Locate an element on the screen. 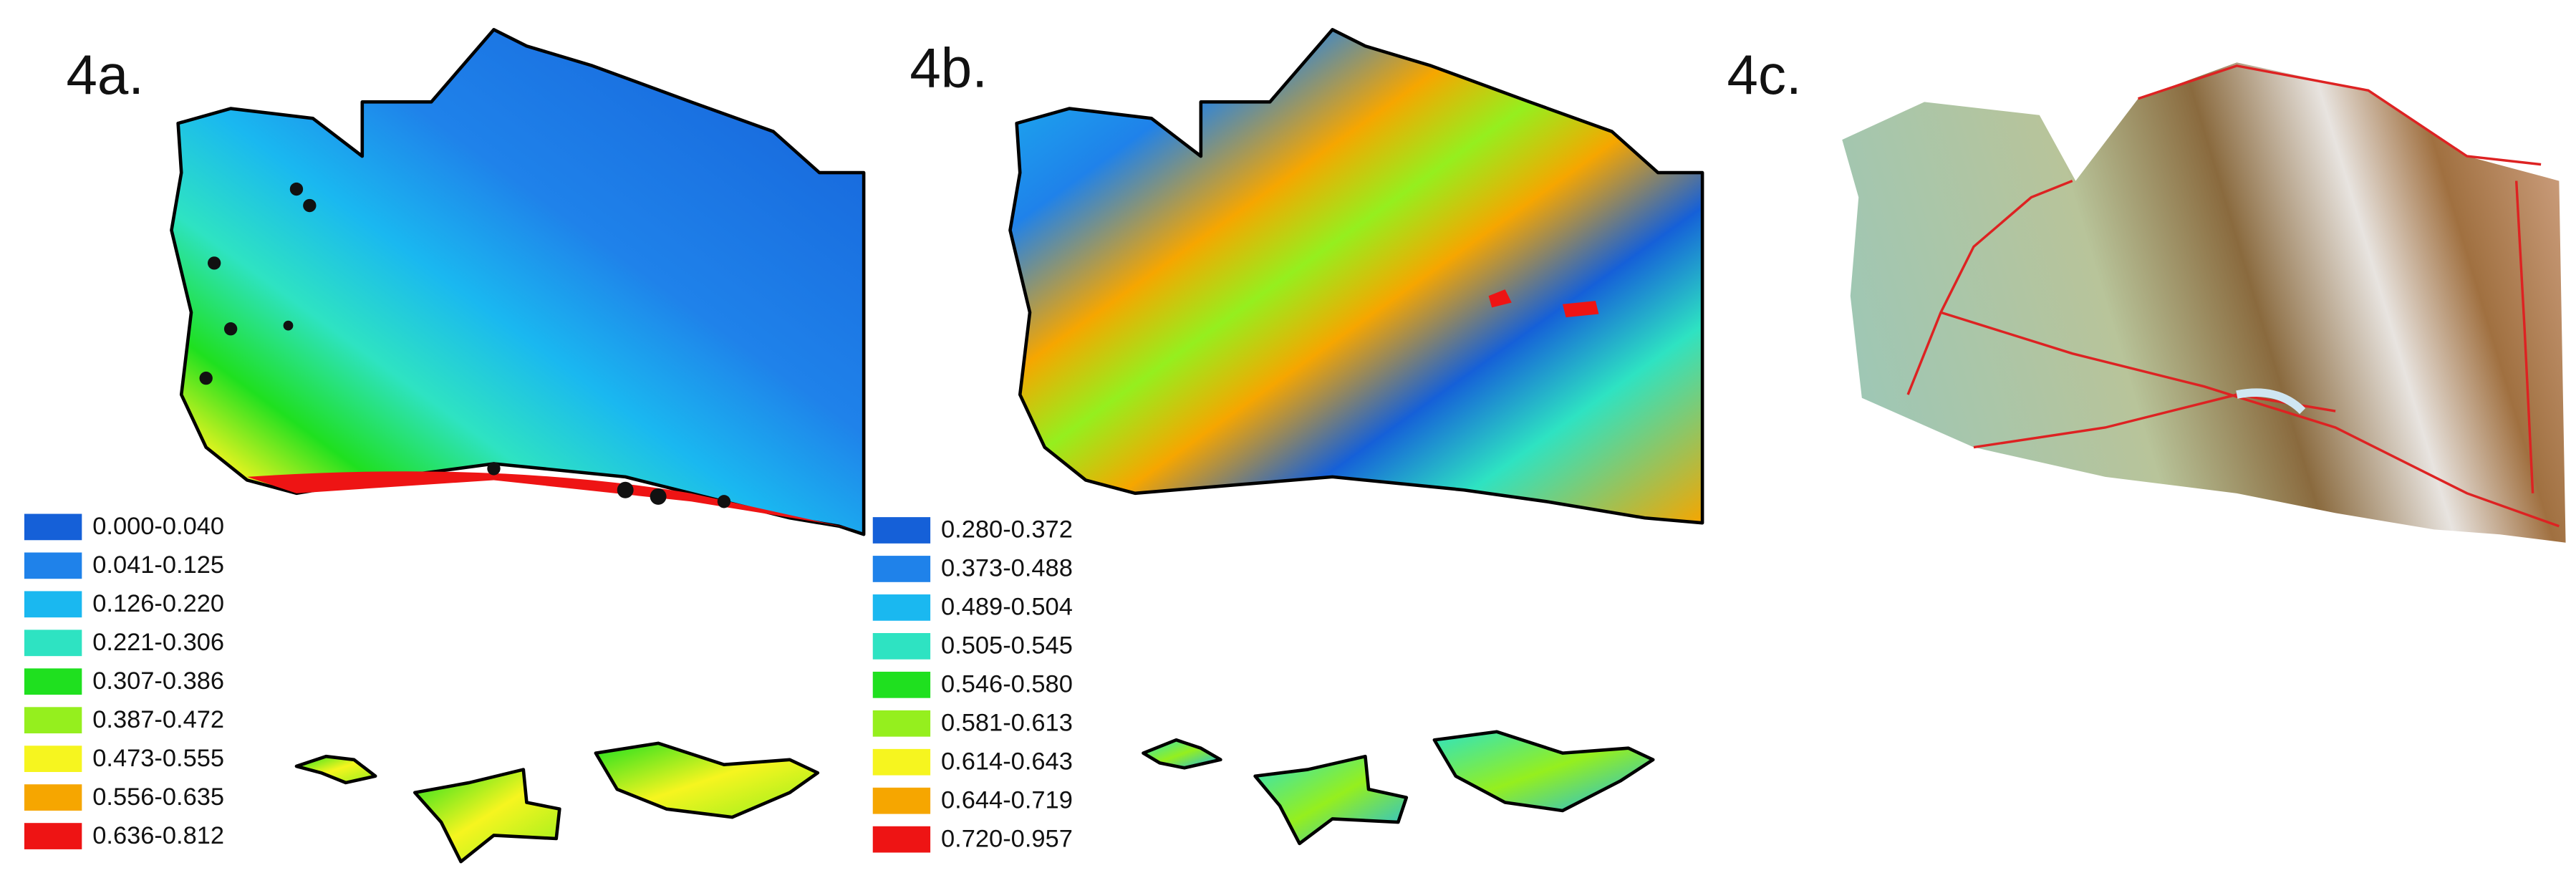 The image size is (2576, 883). point-markers is located at coordinates (465, 345).